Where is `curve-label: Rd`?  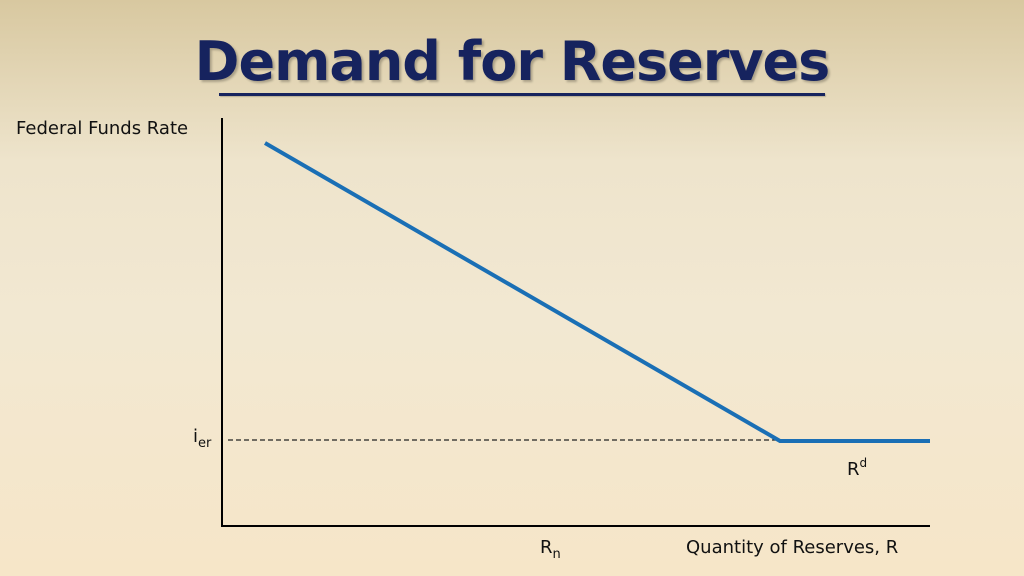 curve-label: Rd is located at coordinates (857, 468).